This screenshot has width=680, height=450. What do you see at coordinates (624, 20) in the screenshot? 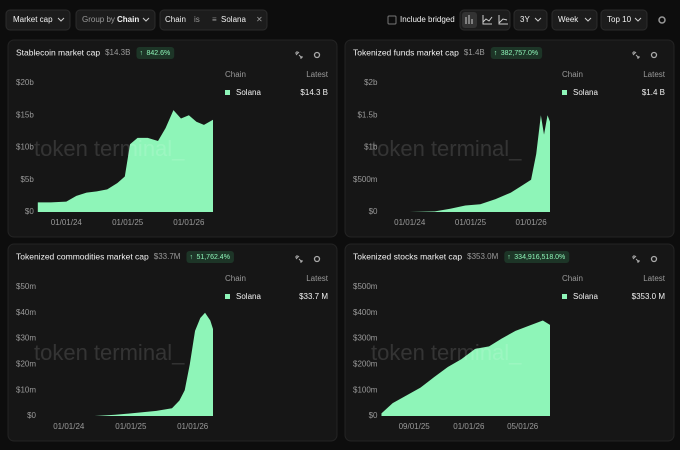
I see `top-select` at bounding box center [624, 20].